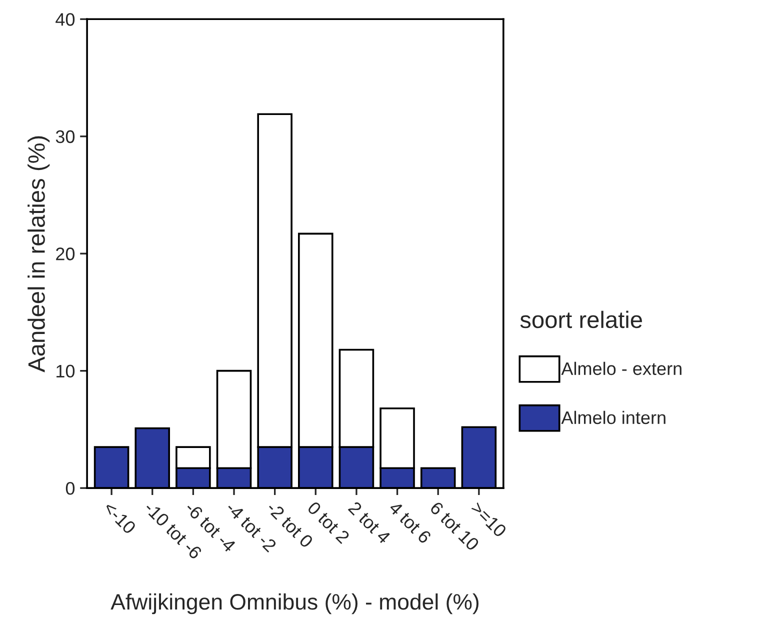 The width and height of the screenshot is (757, 638). I want to click on x-axis-title: Afwijkingen Omnibus (%) - model (%), so click(294, 603).